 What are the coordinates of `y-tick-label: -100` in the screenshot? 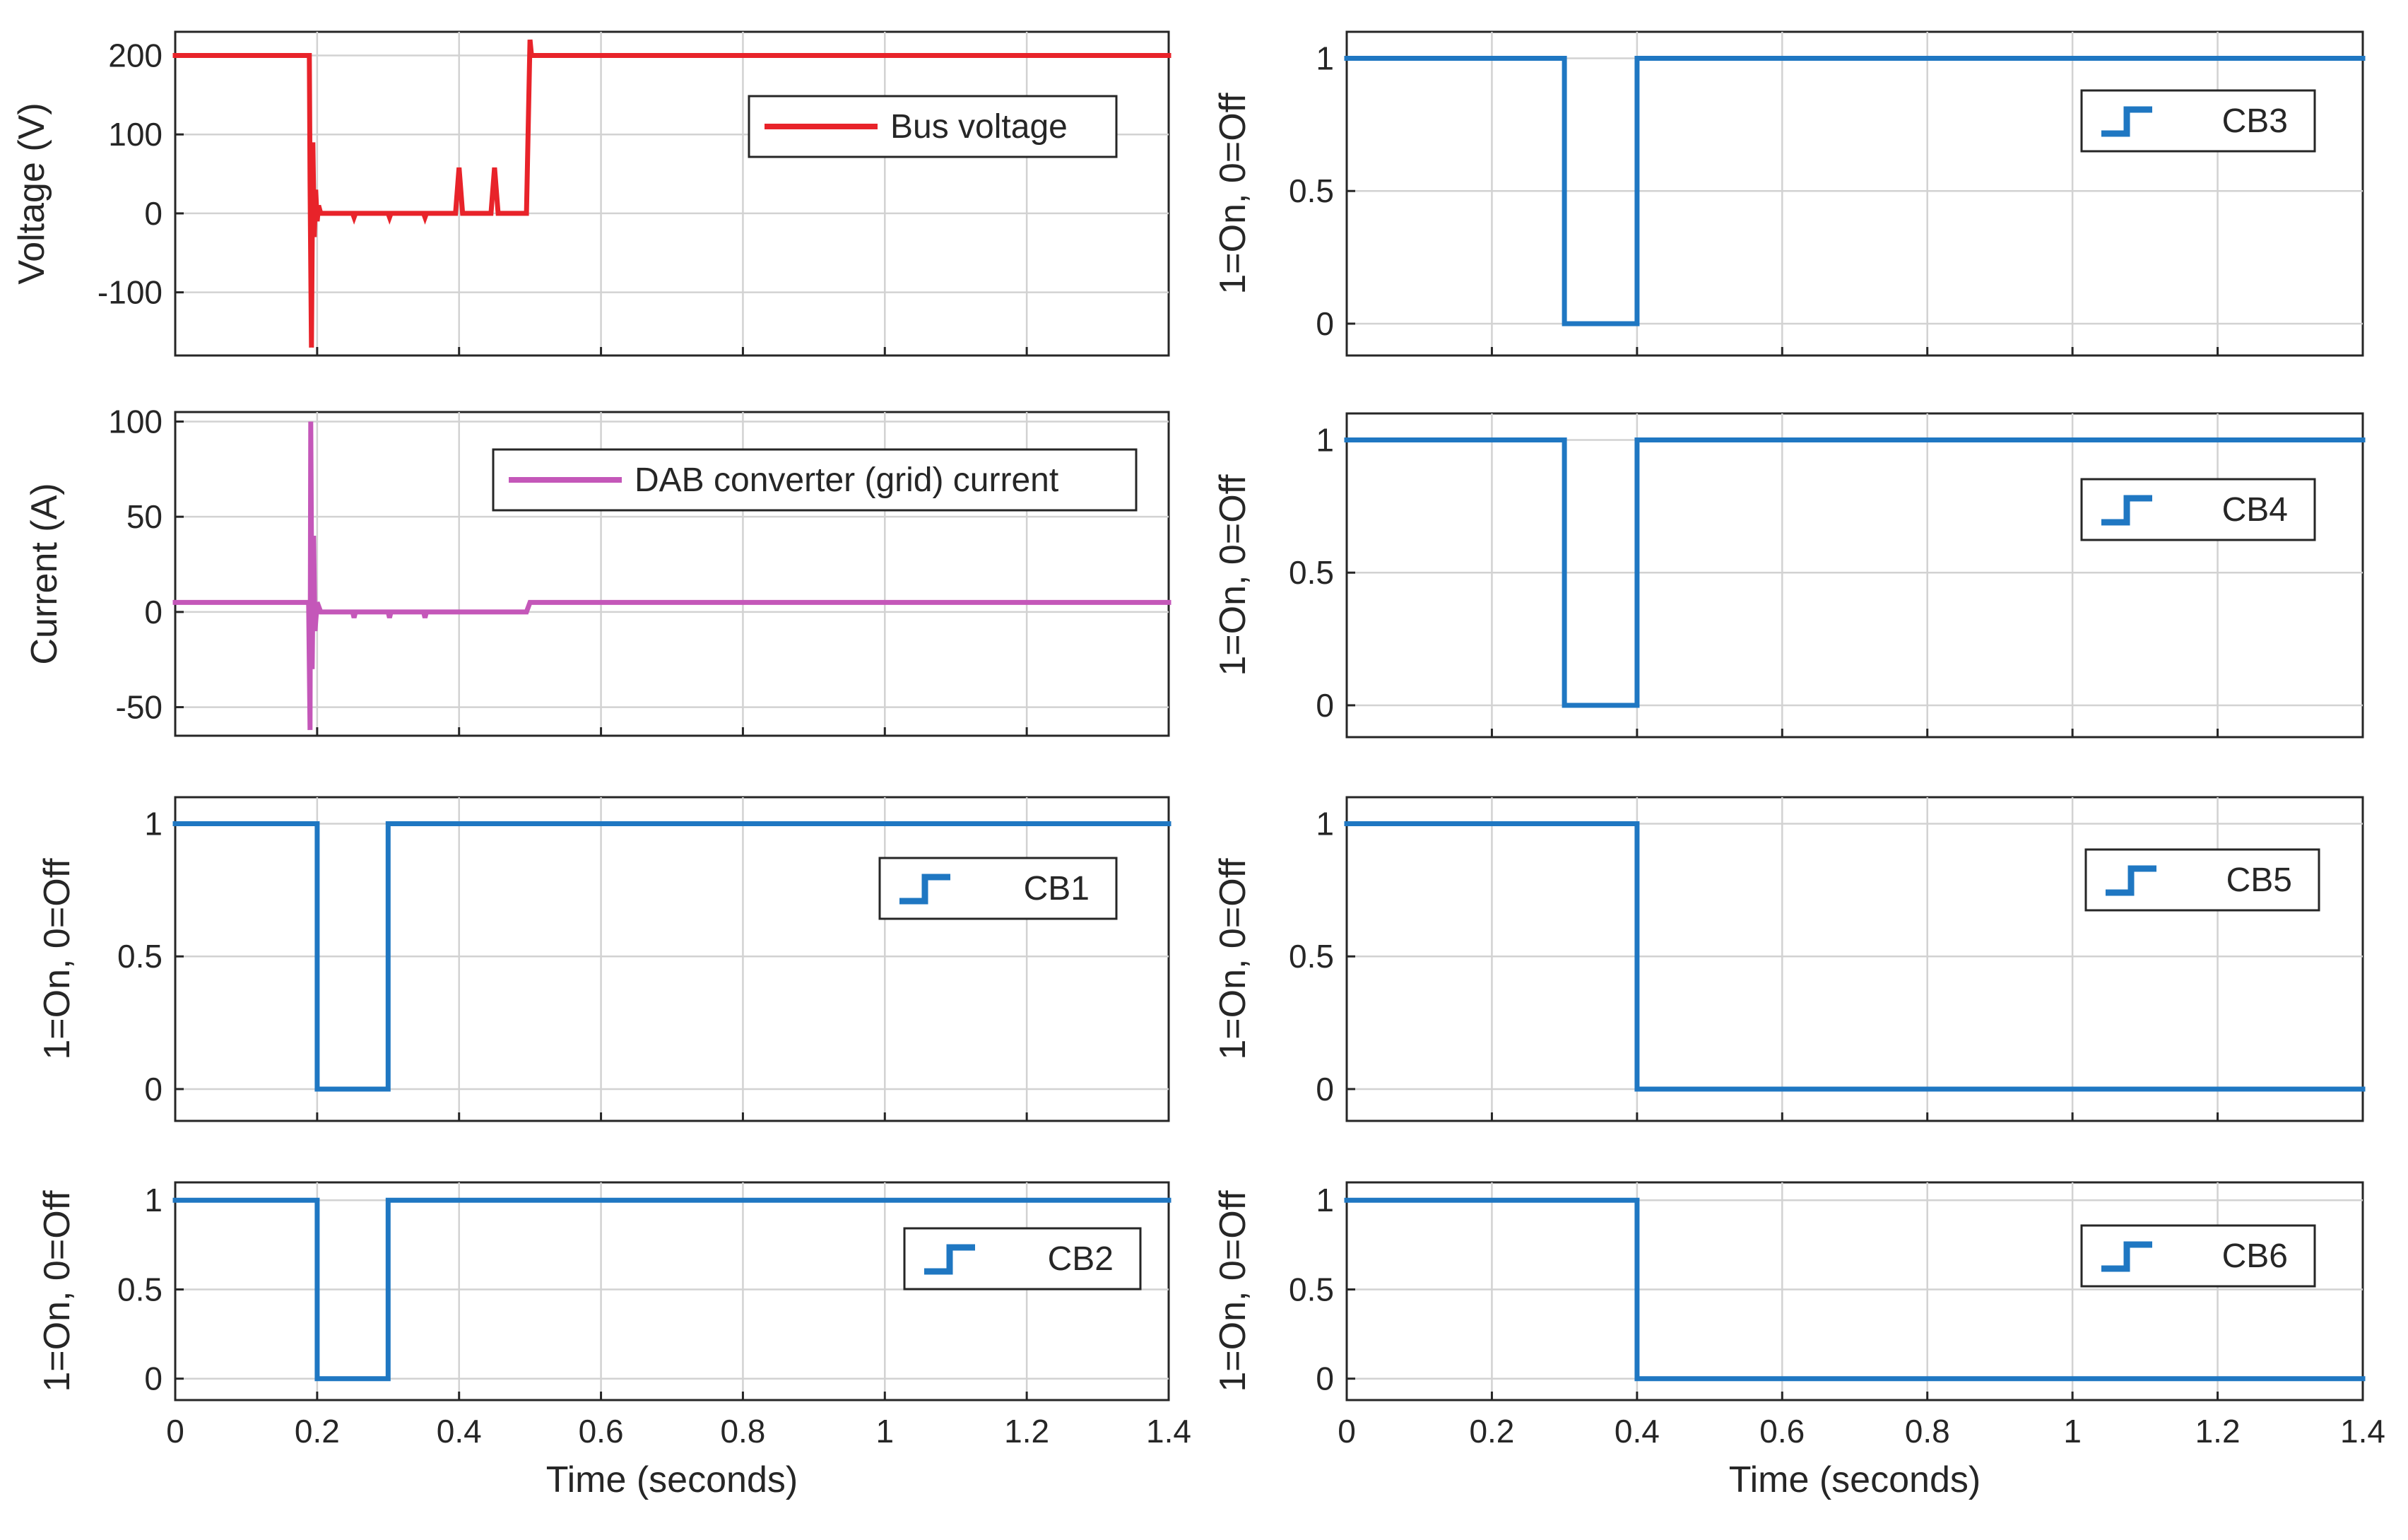 It's located at (130, 292).